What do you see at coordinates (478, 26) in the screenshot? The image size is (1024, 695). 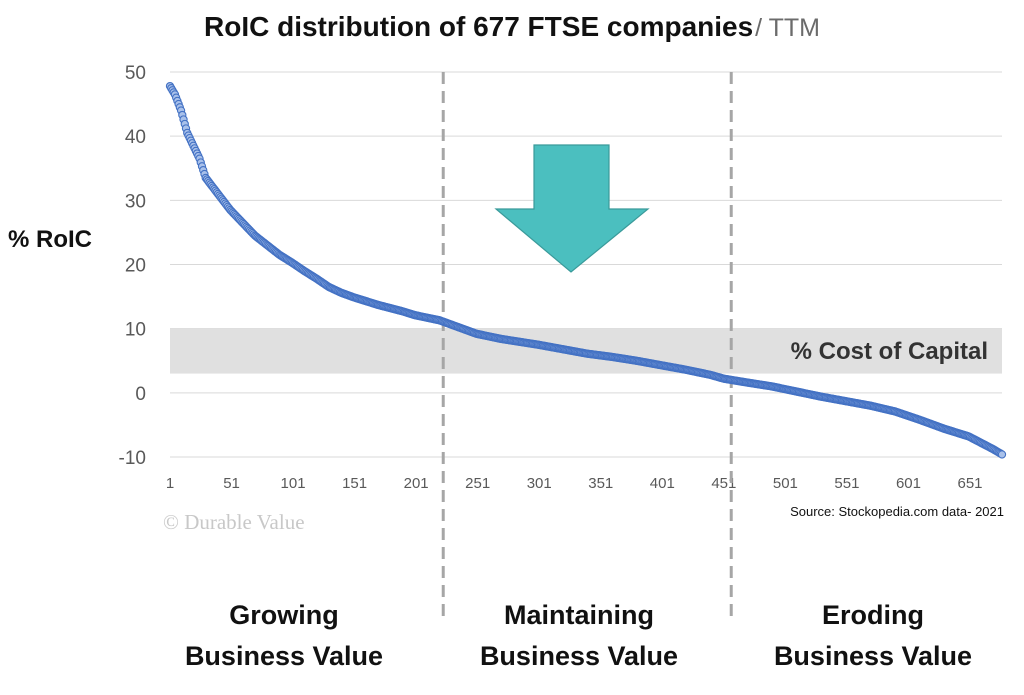 I see `chart-title: RoIC distribution of 677 FTSE companies` at bounding box center [478, 26].